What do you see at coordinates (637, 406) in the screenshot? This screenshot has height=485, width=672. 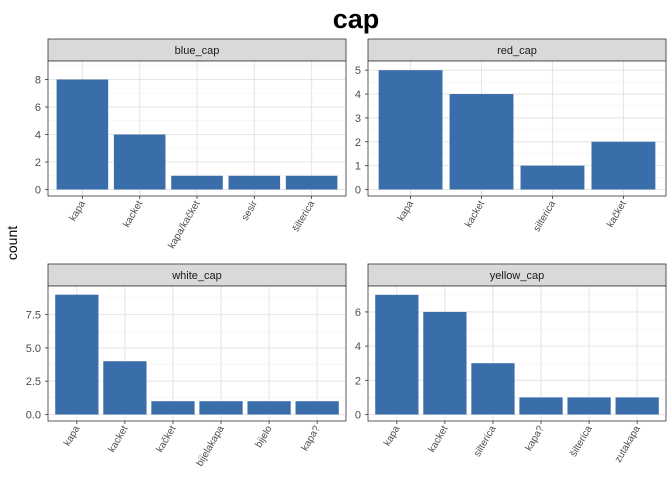 I see `bar-zutakapa` at bounding box center [637, 406].